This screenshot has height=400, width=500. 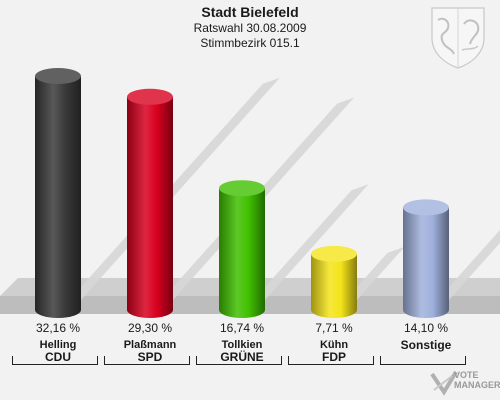 I want to click on bar-sonstige, so click(x=426, y=258).